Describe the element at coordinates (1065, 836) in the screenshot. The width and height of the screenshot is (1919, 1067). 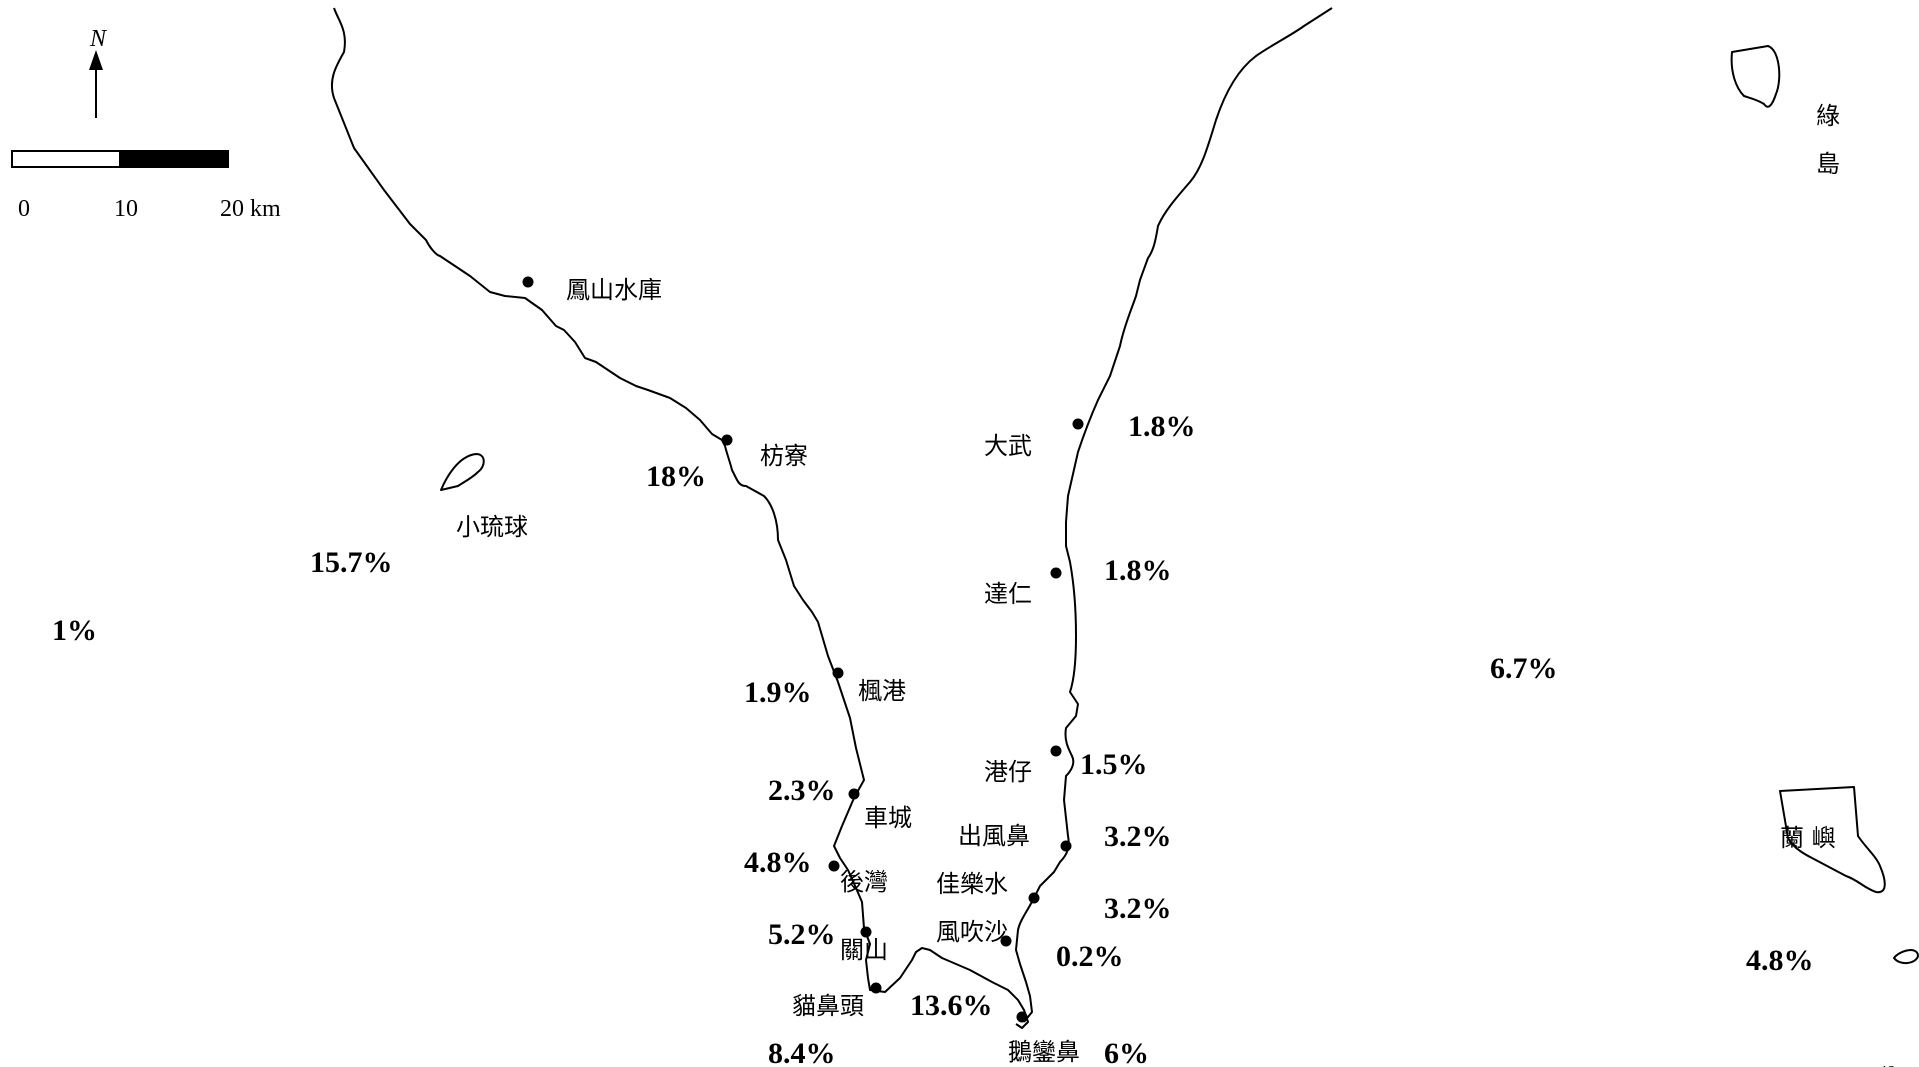
I see `site-chufengbi: 出風鼻 3.2%` at that location.